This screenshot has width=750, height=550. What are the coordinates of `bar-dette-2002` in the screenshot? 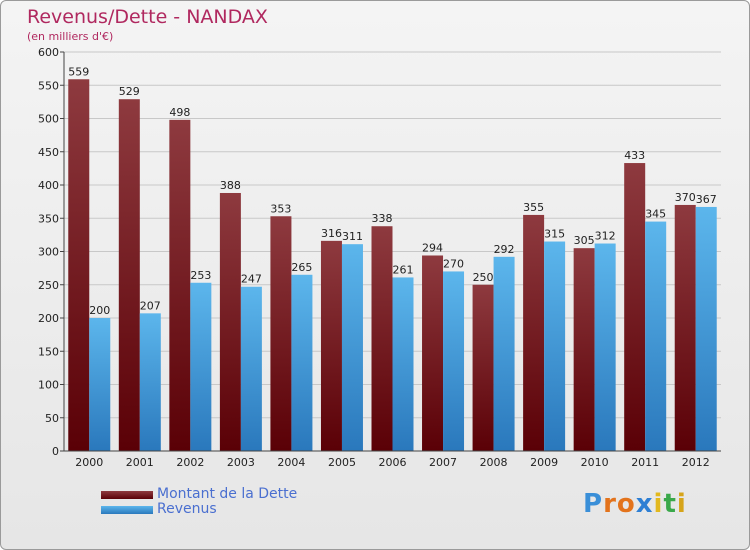 It's located at (180, 285).